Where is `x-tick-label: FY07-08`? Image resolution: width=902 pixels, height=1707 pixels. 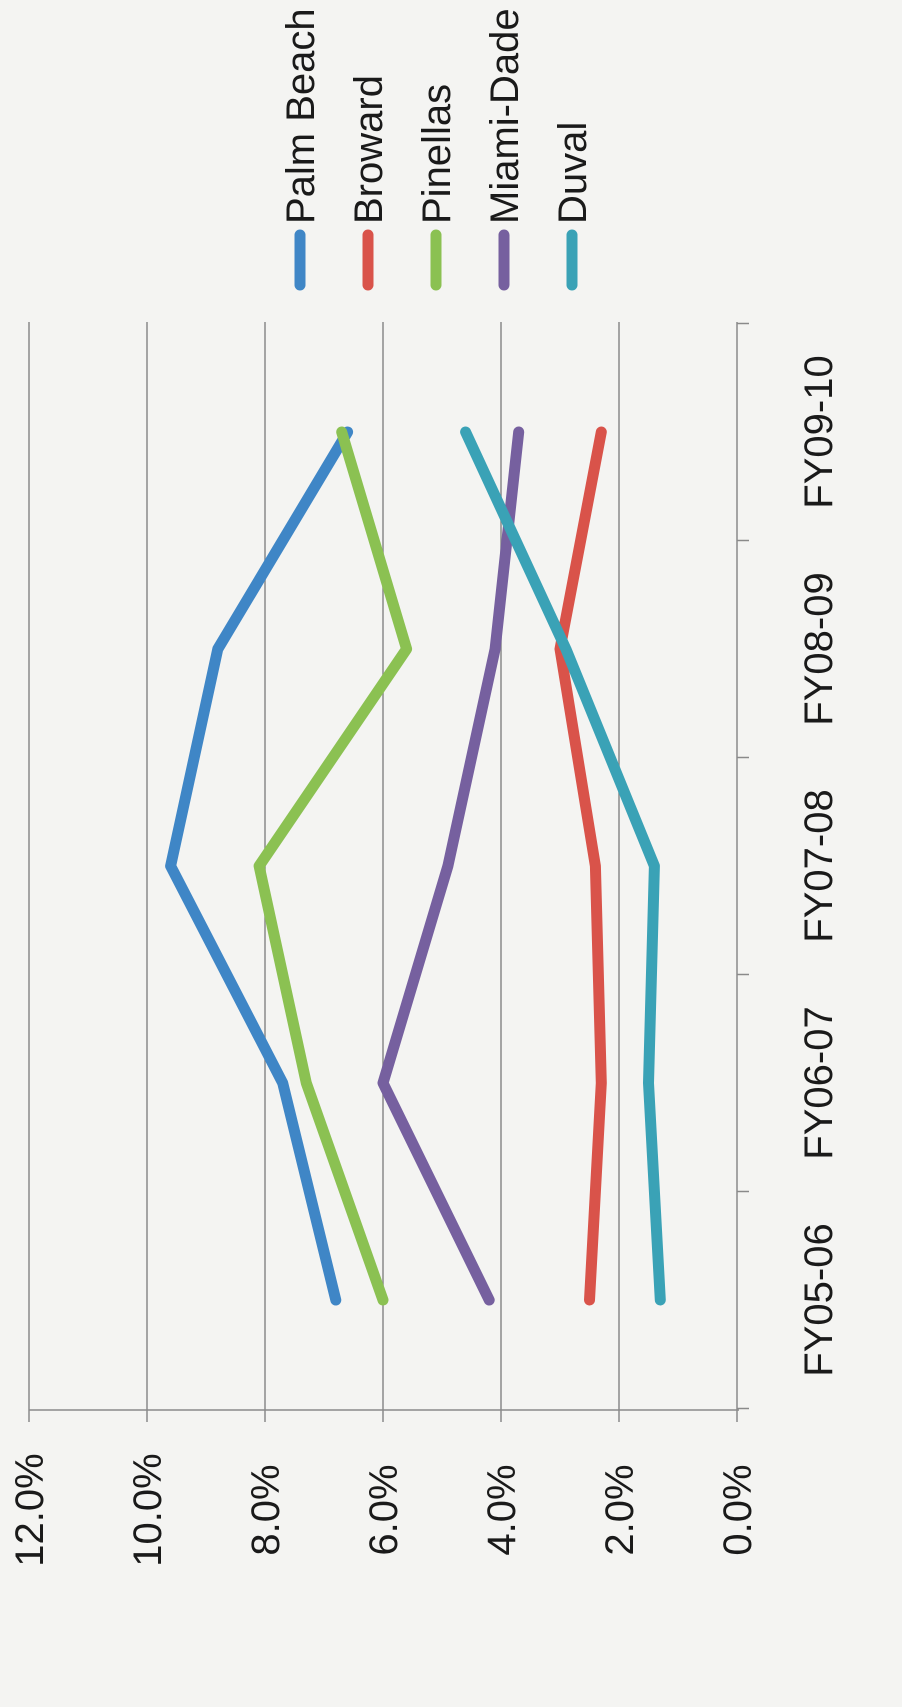 x-tick-label: FY07-08 is located at coordinates (819, 865).